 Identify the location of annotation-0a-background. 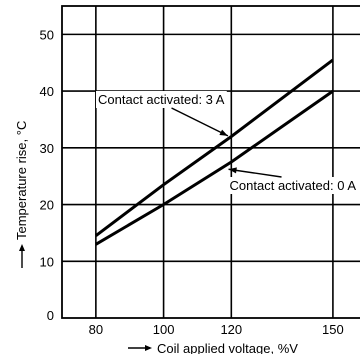
(293, 185).